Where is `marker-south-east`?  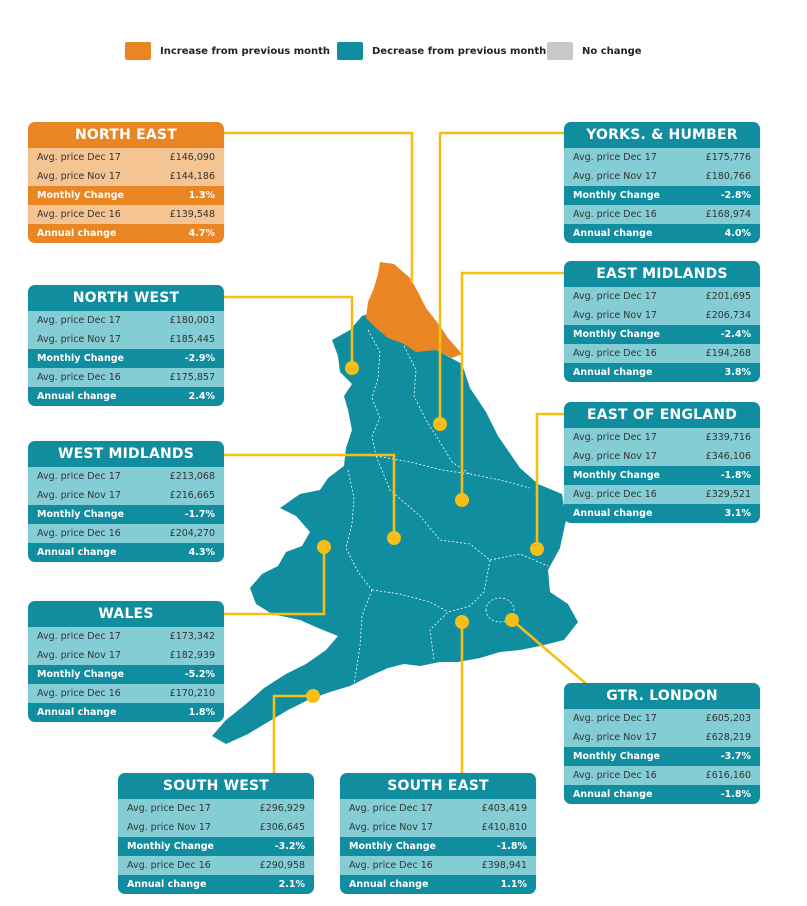
marker-south-east is located at coordinates (462, 622).